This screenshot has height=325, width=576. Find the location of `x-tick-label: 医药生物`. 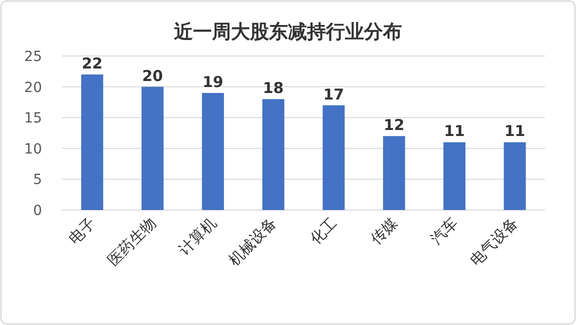

x-tick-label: 医药生物 is located at coordinates (132, 242).